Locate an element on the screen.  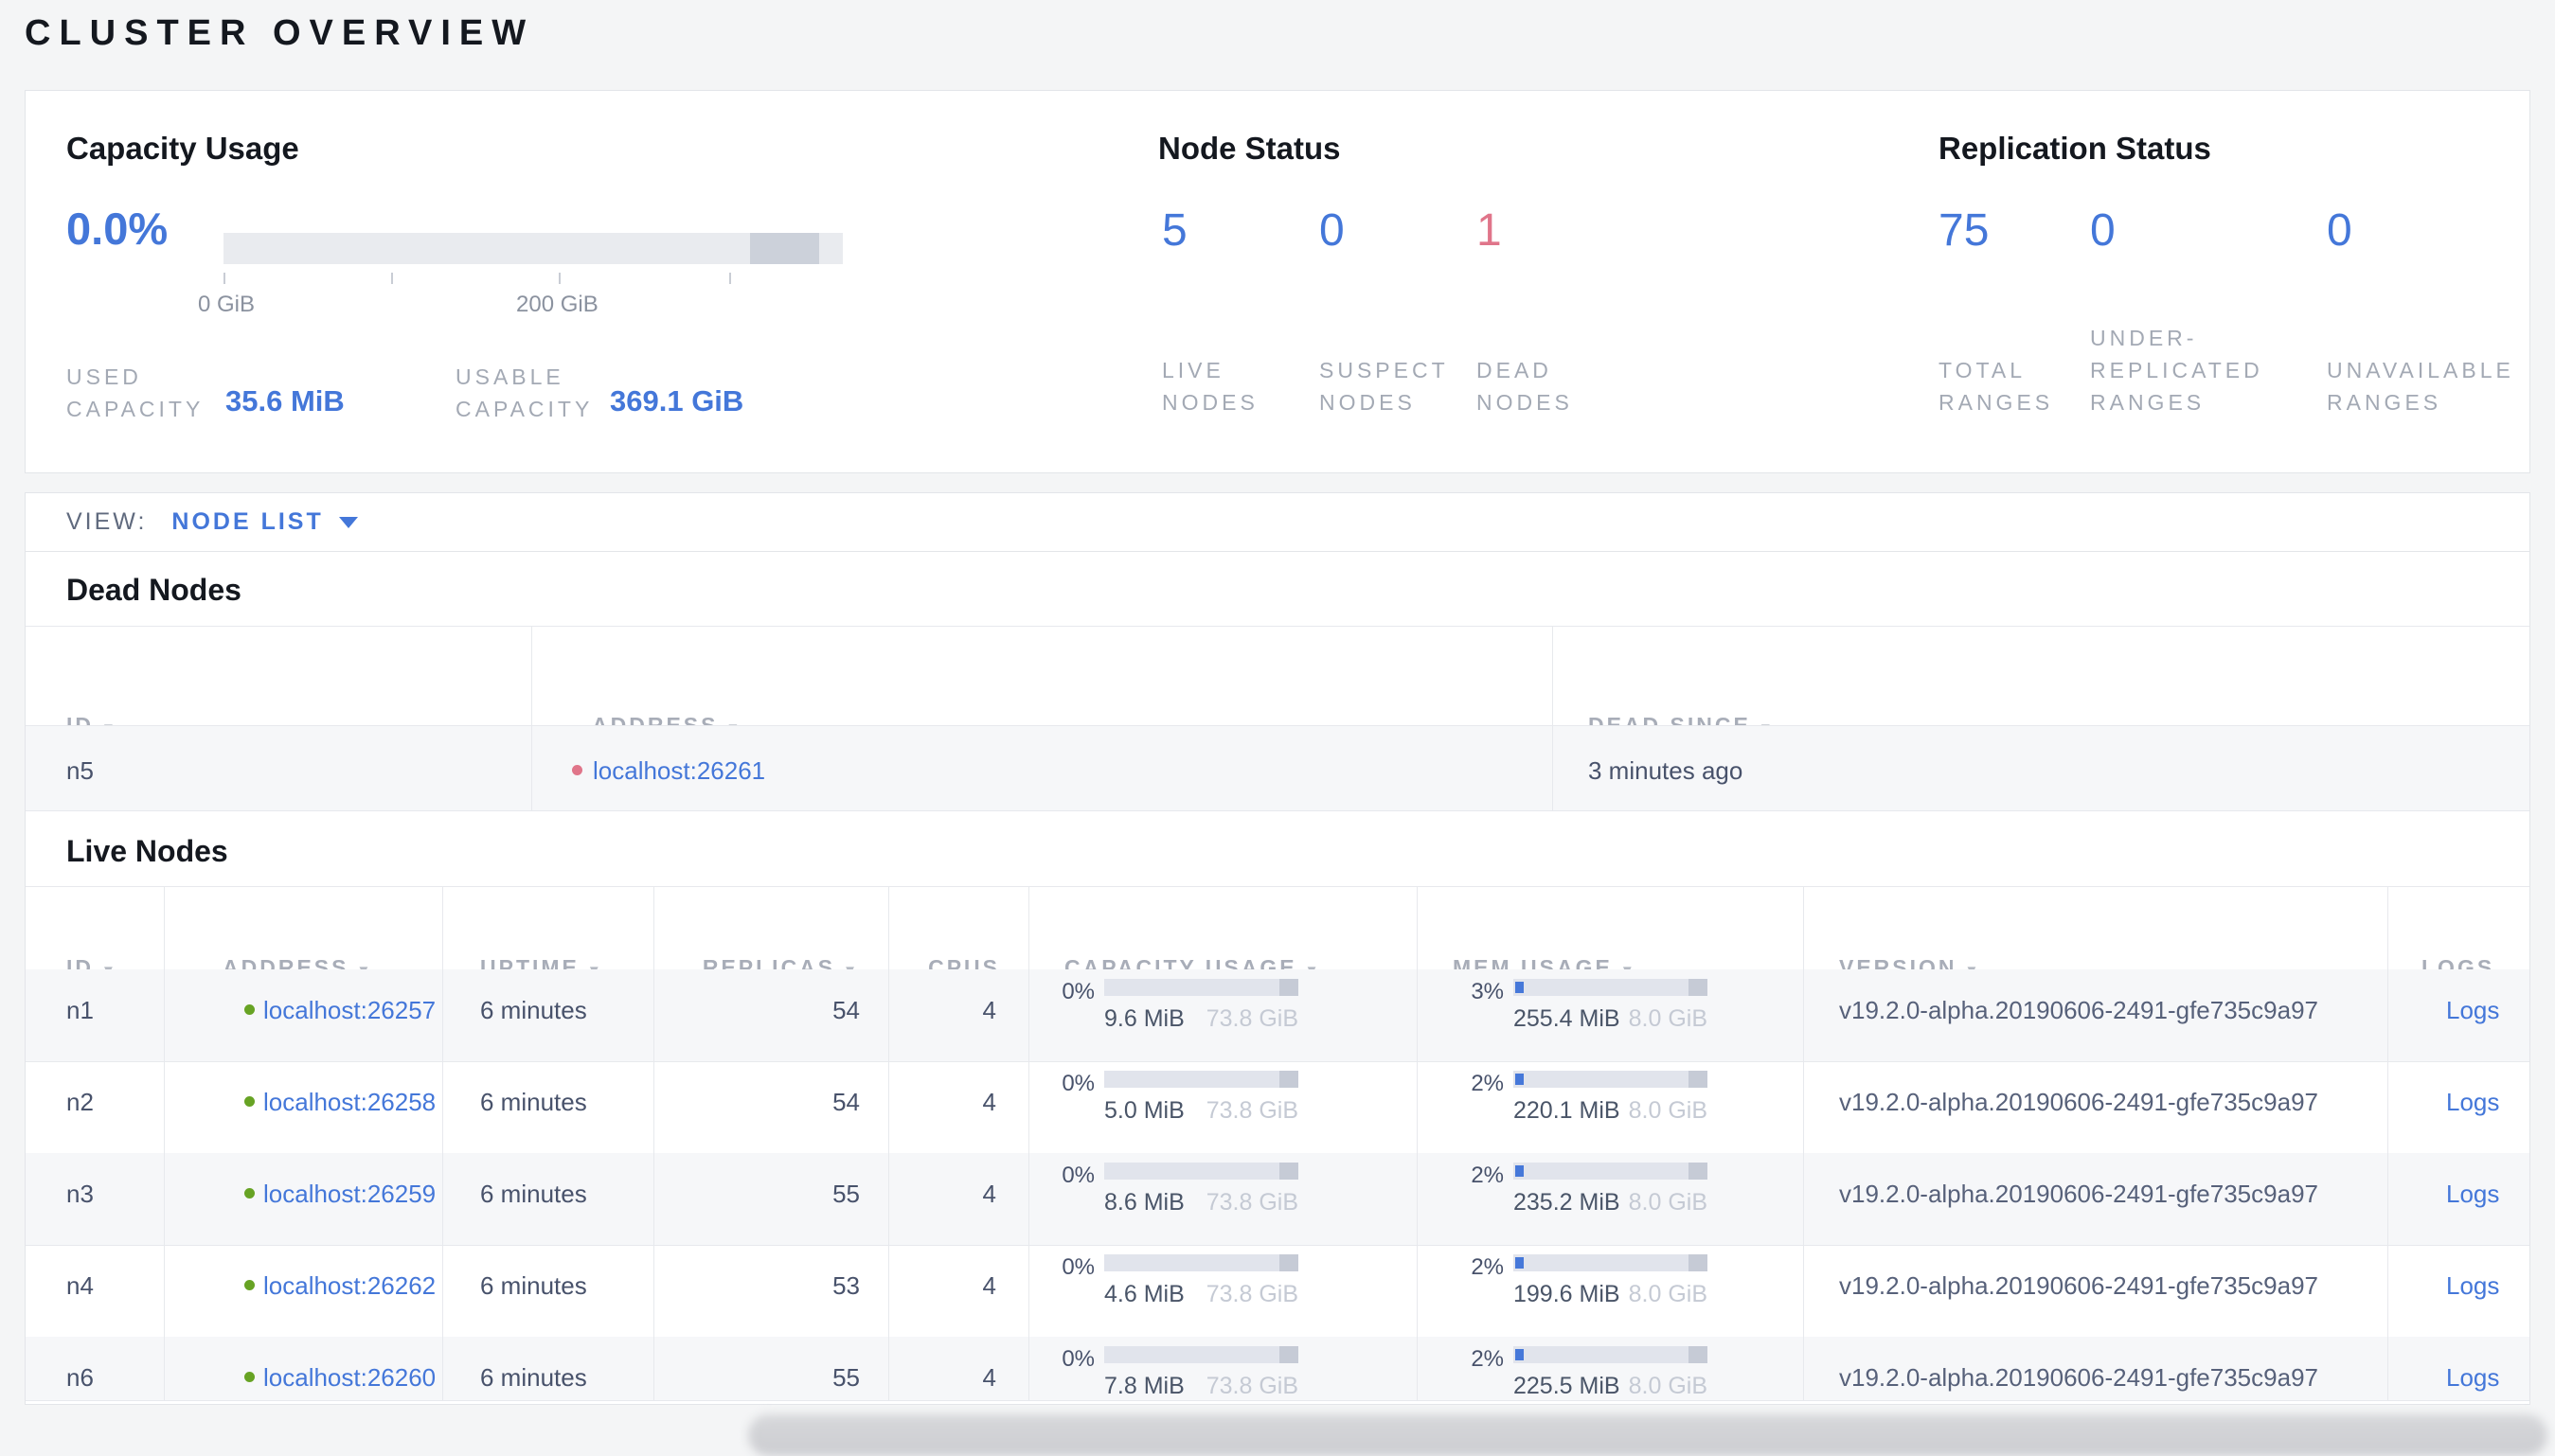
capacity-used: 8.6 MiB is located at coordinates (1144, 1202).